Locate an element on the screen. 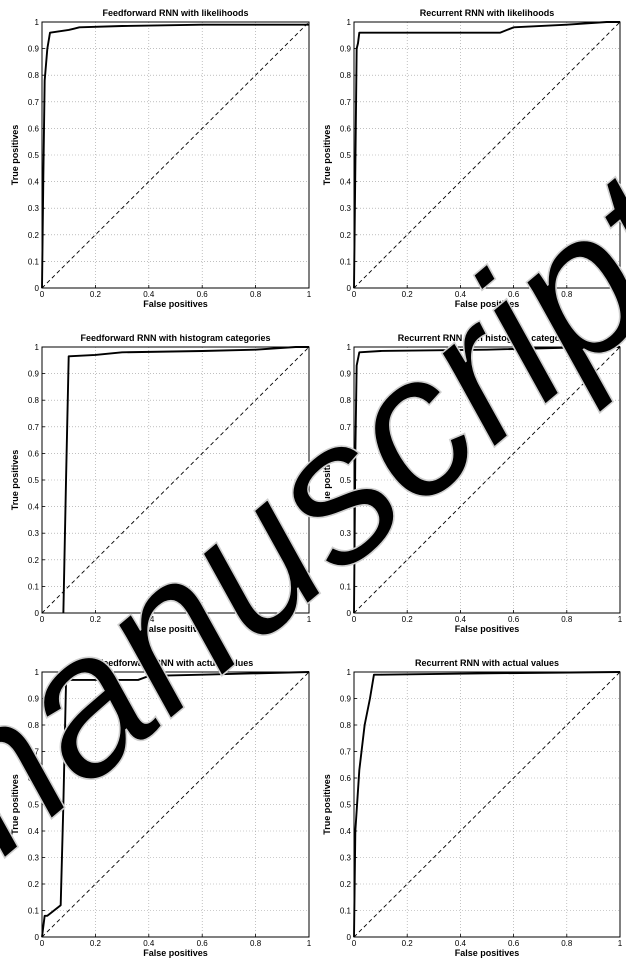 The image size is (626, 960). chart-title: Recurrent RNN with likelihoods is located at coordinates (487, 13).